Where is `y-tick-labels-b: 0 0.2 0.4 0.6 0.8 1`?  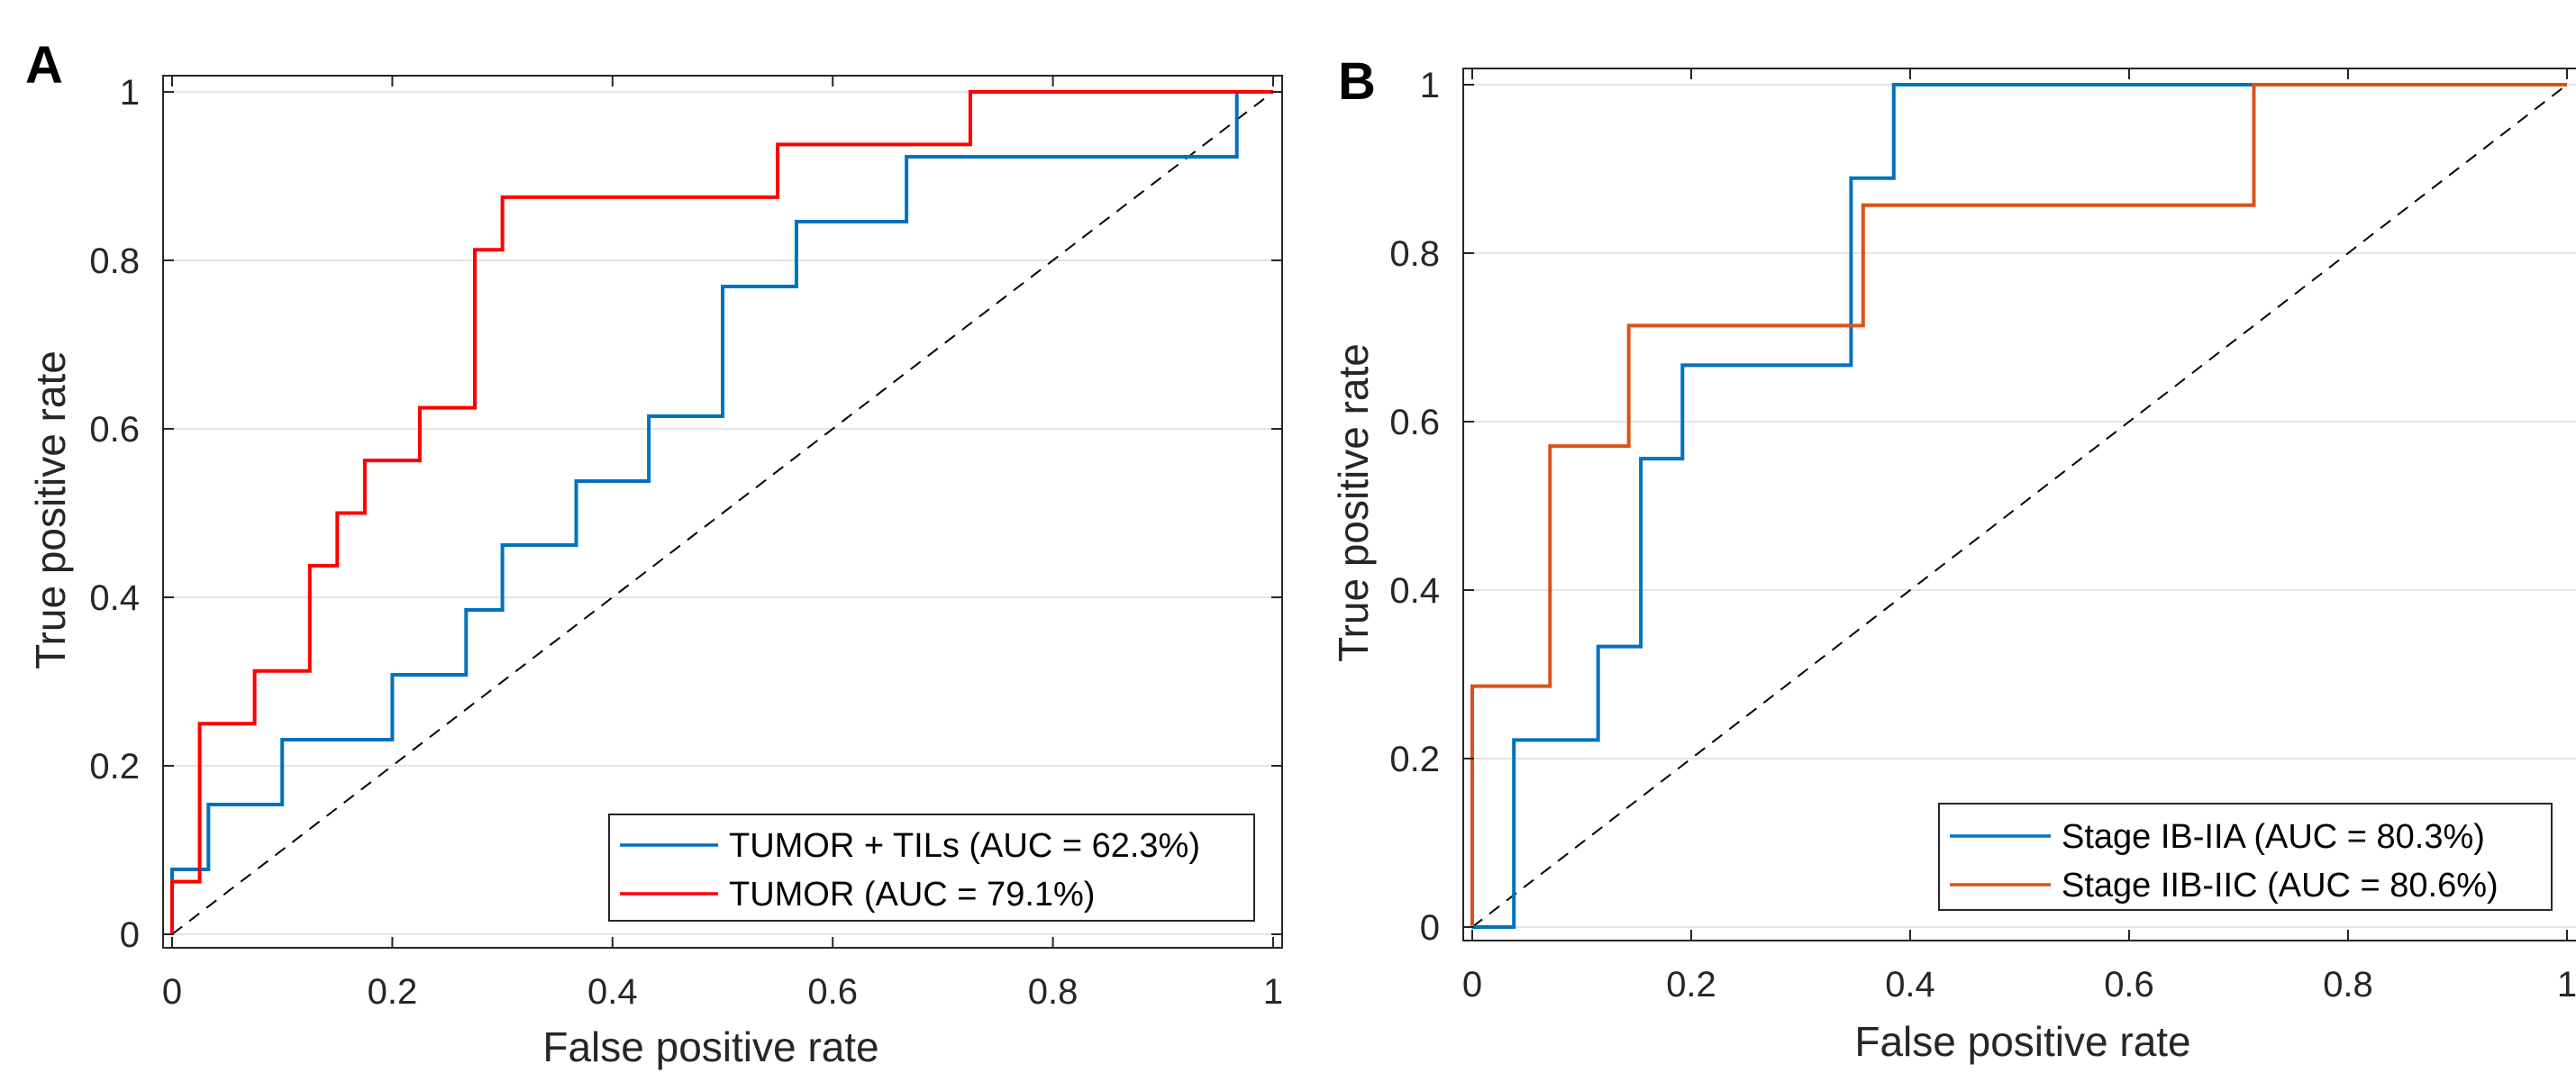
y-tick-labels-b: 0 0.2 0.4 0.6 0.8 1 is located at coordinates (1414, 507).